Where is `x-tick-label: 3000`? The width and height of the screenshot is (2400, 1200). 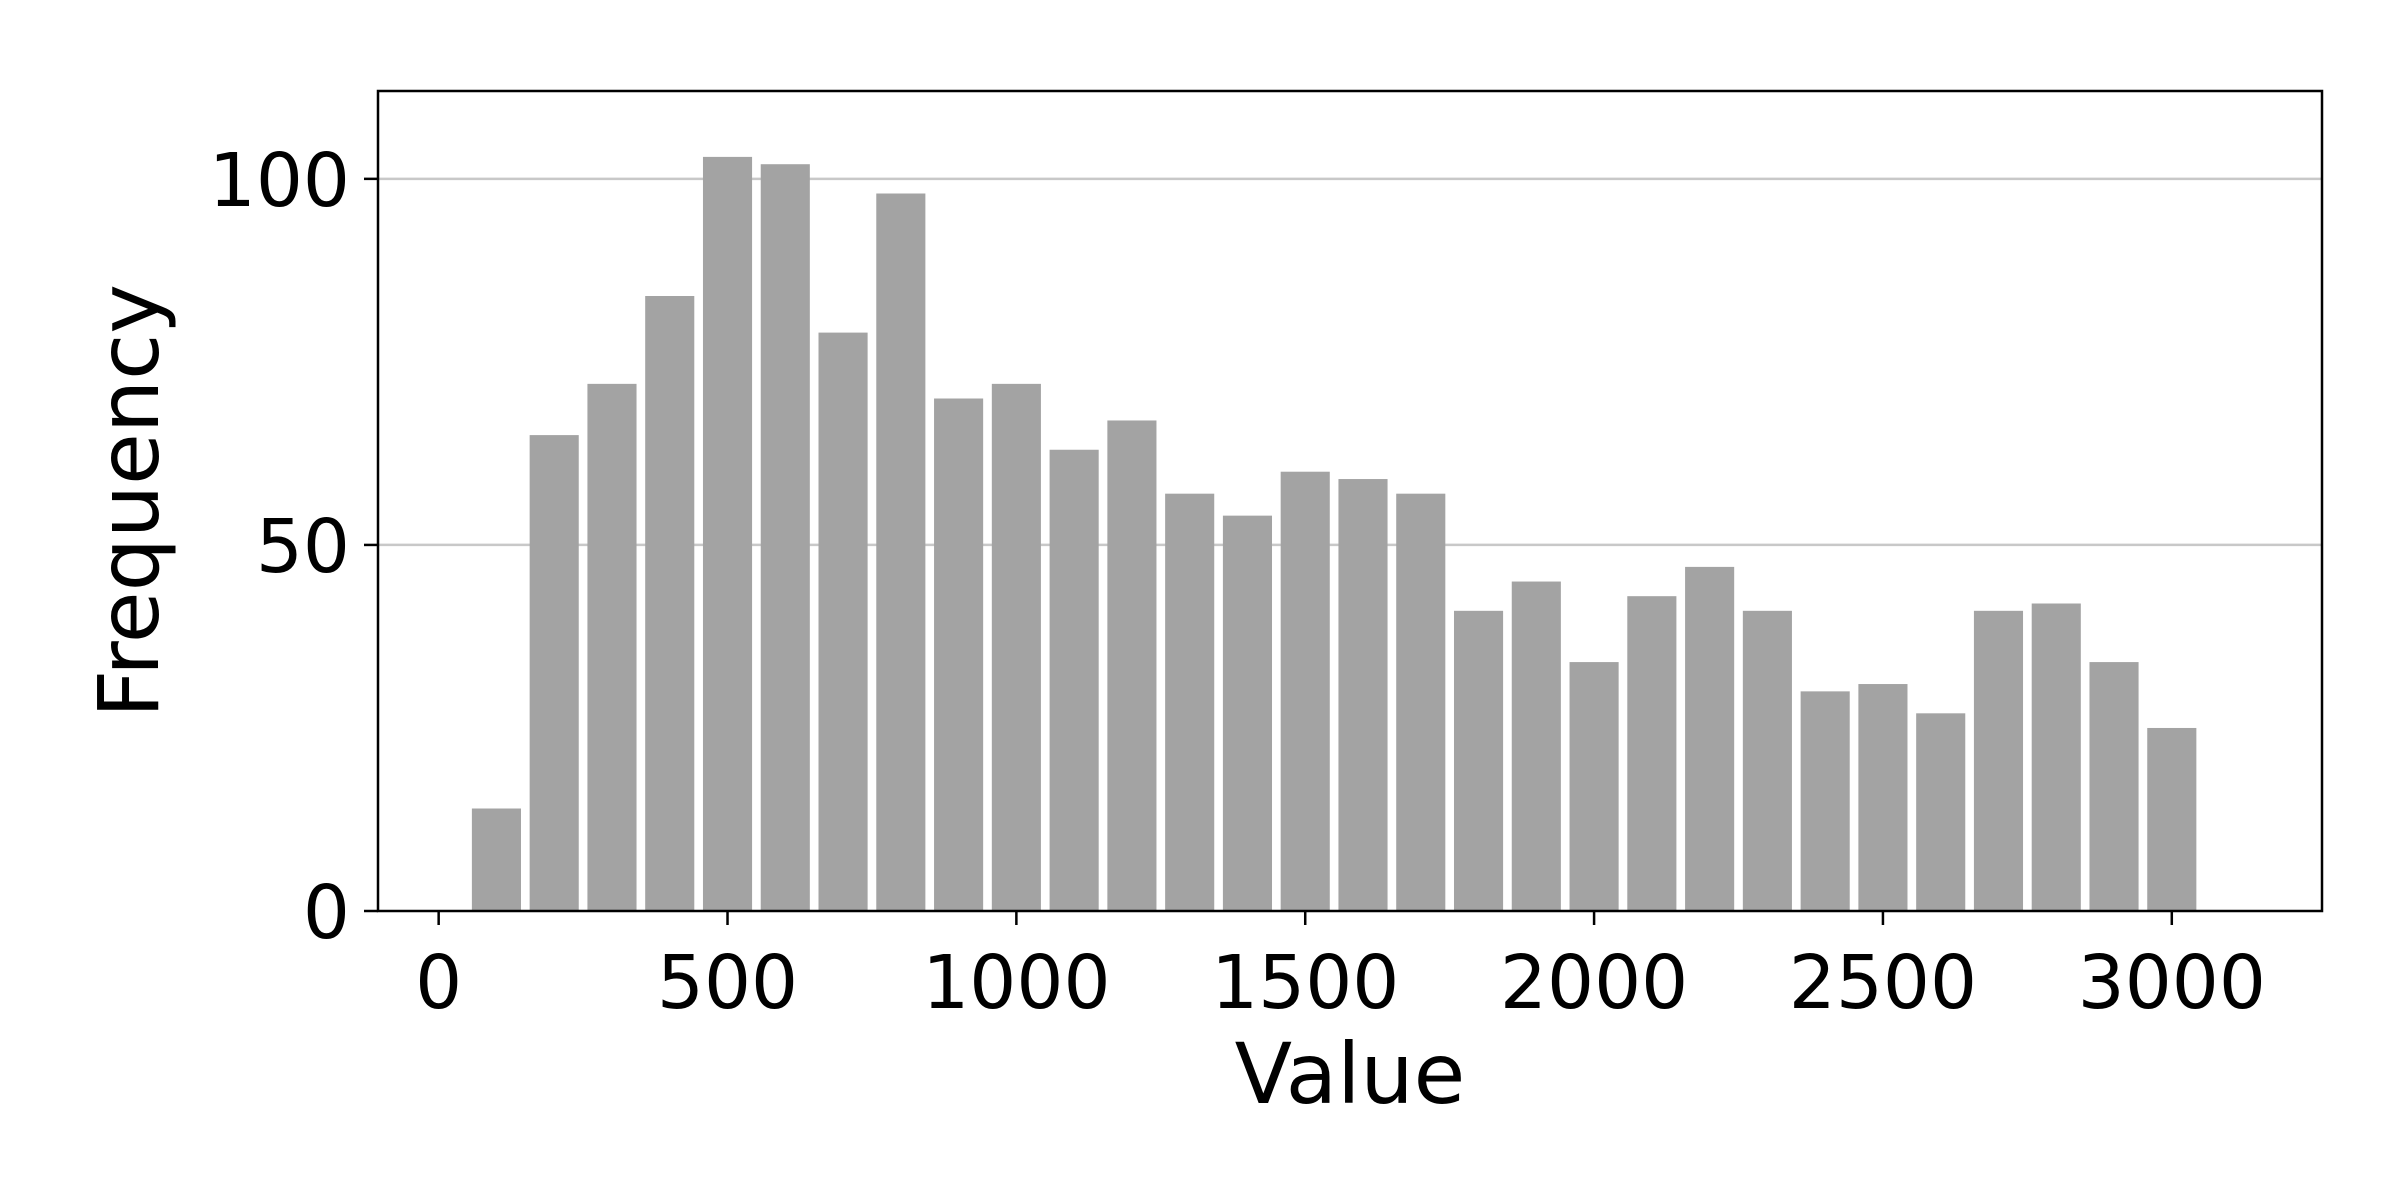 x-tick-label: 3000 is located at coordinates (2172, 983).